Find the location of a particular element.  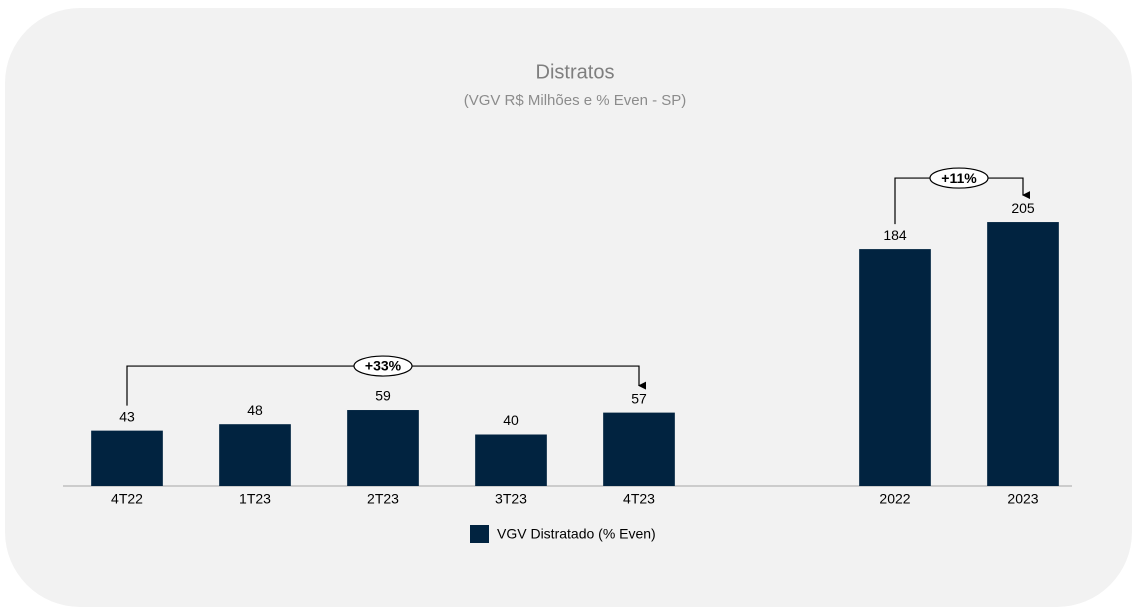

data-label: 57 is located at coordinates (639, 398).